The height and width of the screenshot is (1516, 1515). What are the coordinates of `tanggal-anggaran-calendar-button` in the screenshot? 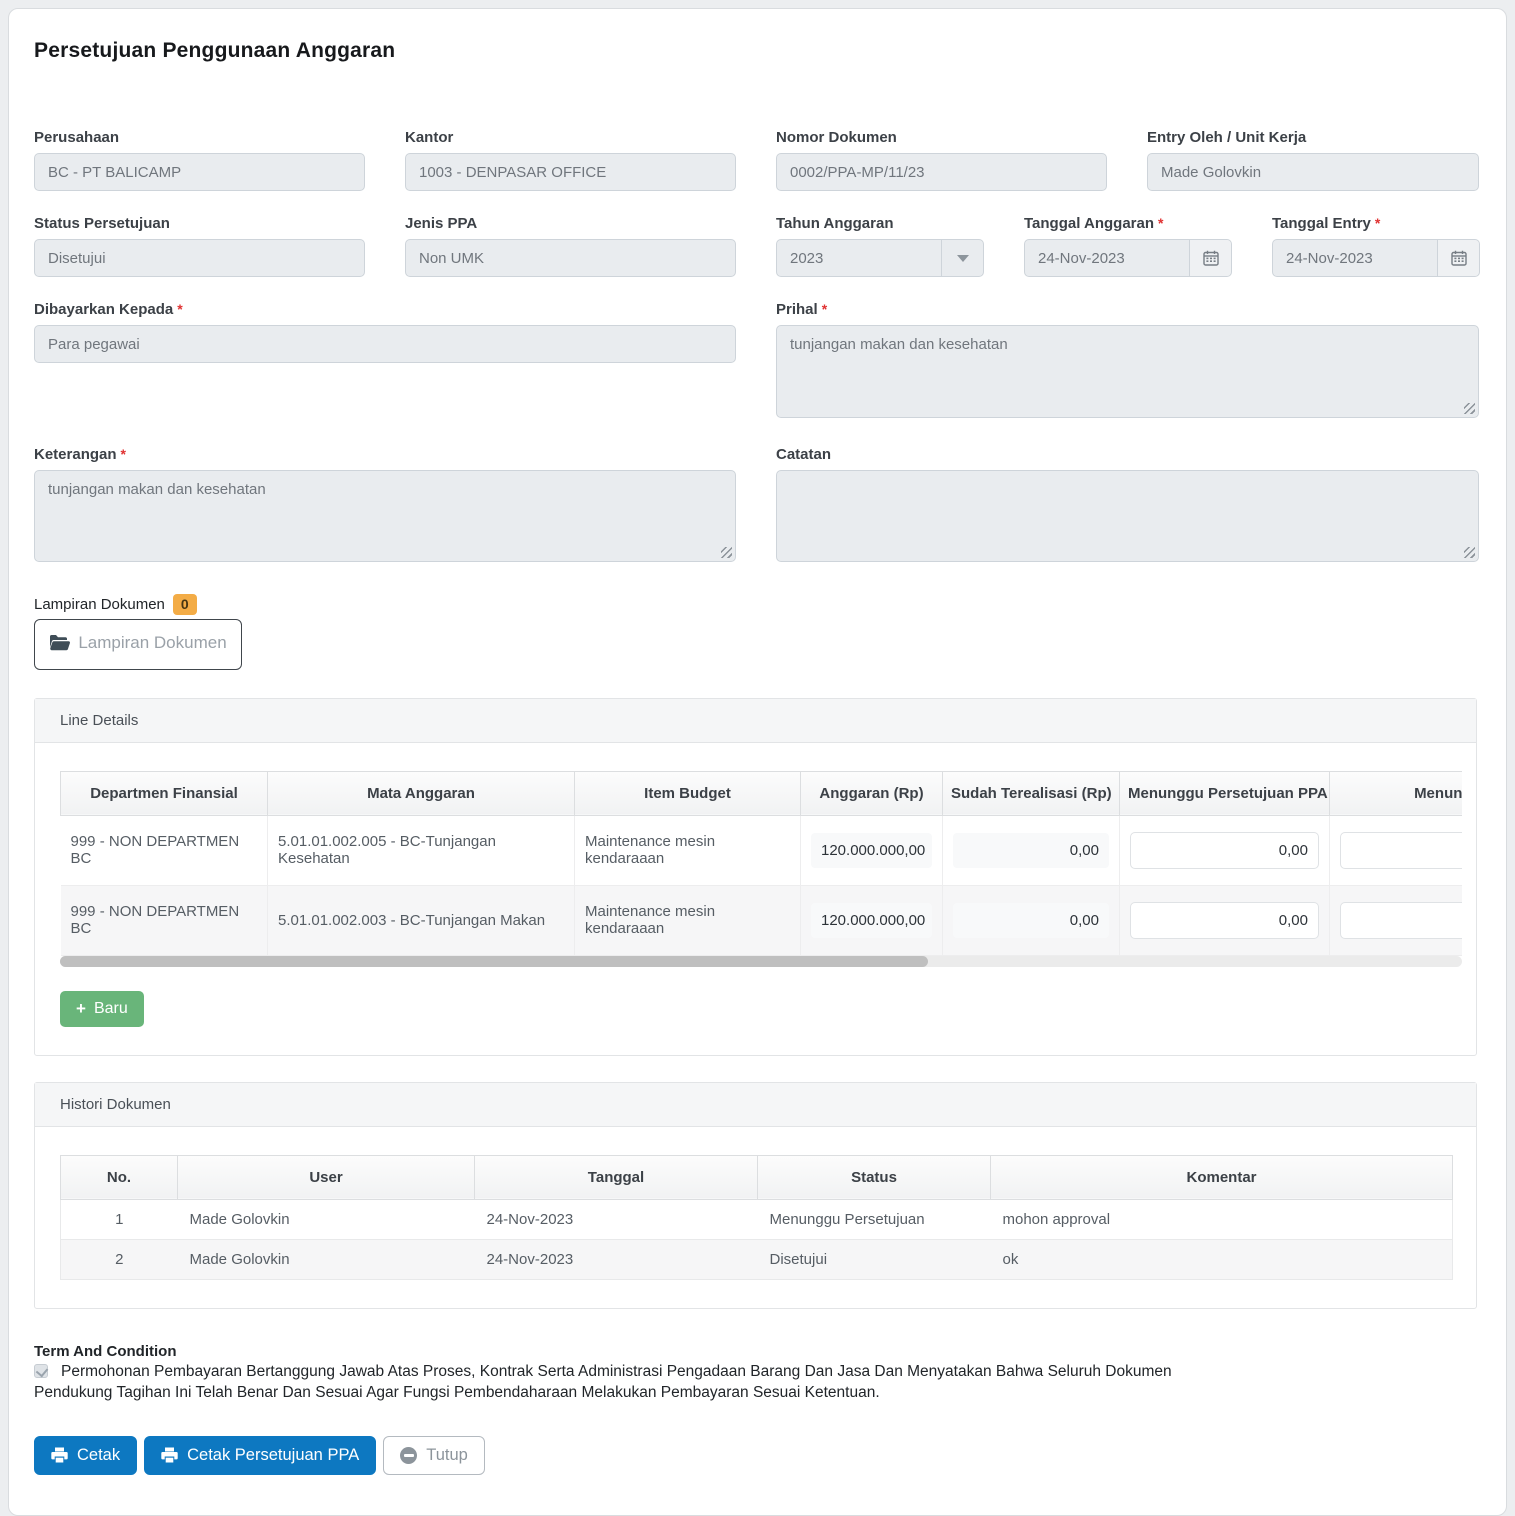 It's located at (1210, 258).